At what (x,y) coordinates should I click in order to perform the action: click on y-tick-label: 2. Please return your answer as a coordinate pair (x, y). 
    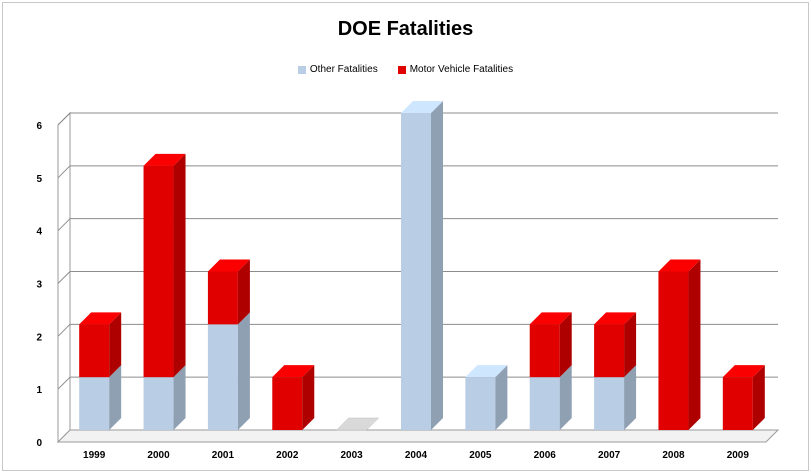
    Looking at the image, I should click on (39, 337).